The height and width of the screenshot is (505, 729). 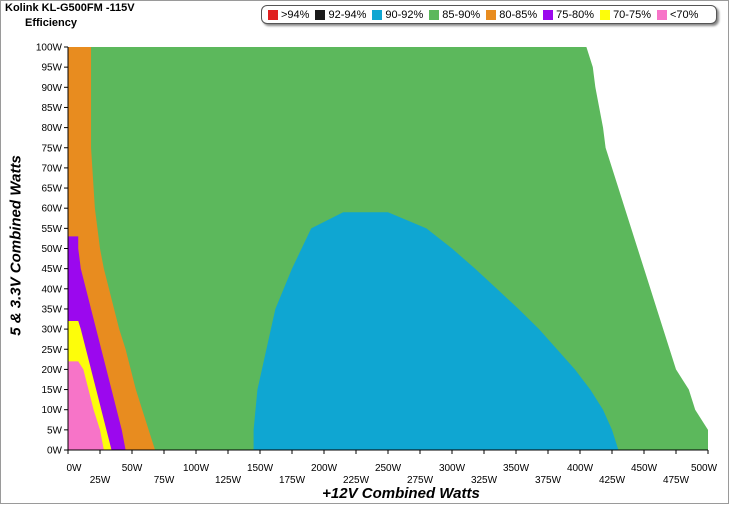 I want to click on y-tick-label: 65W, so click(x=51, y=189).